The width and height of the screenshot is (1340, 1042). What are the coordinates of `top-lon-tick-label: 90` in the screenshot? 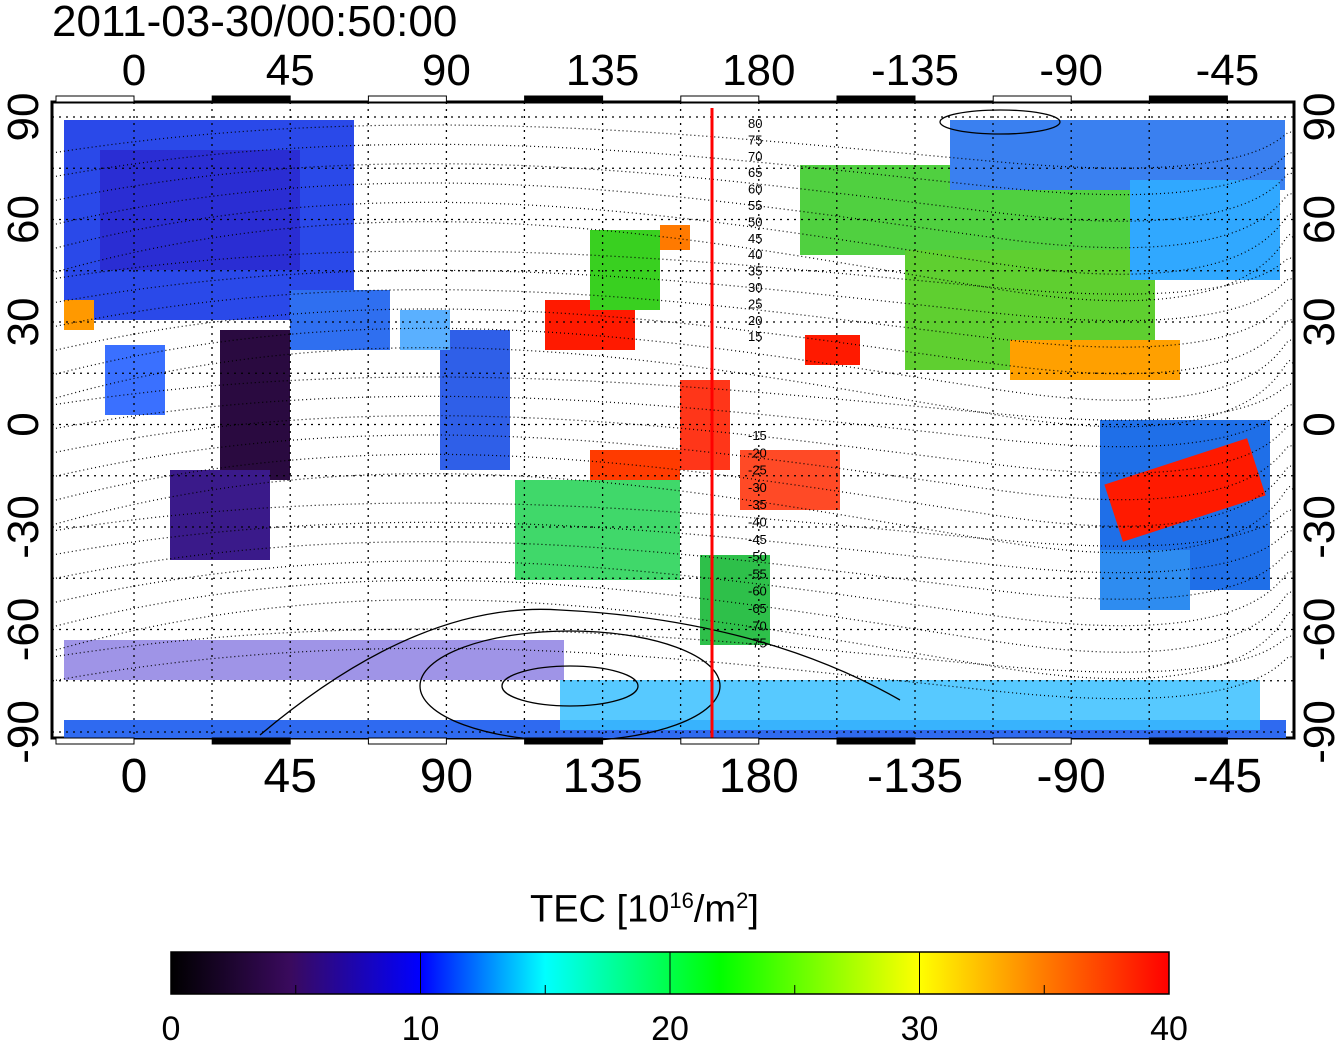 It's located at (446, 70).